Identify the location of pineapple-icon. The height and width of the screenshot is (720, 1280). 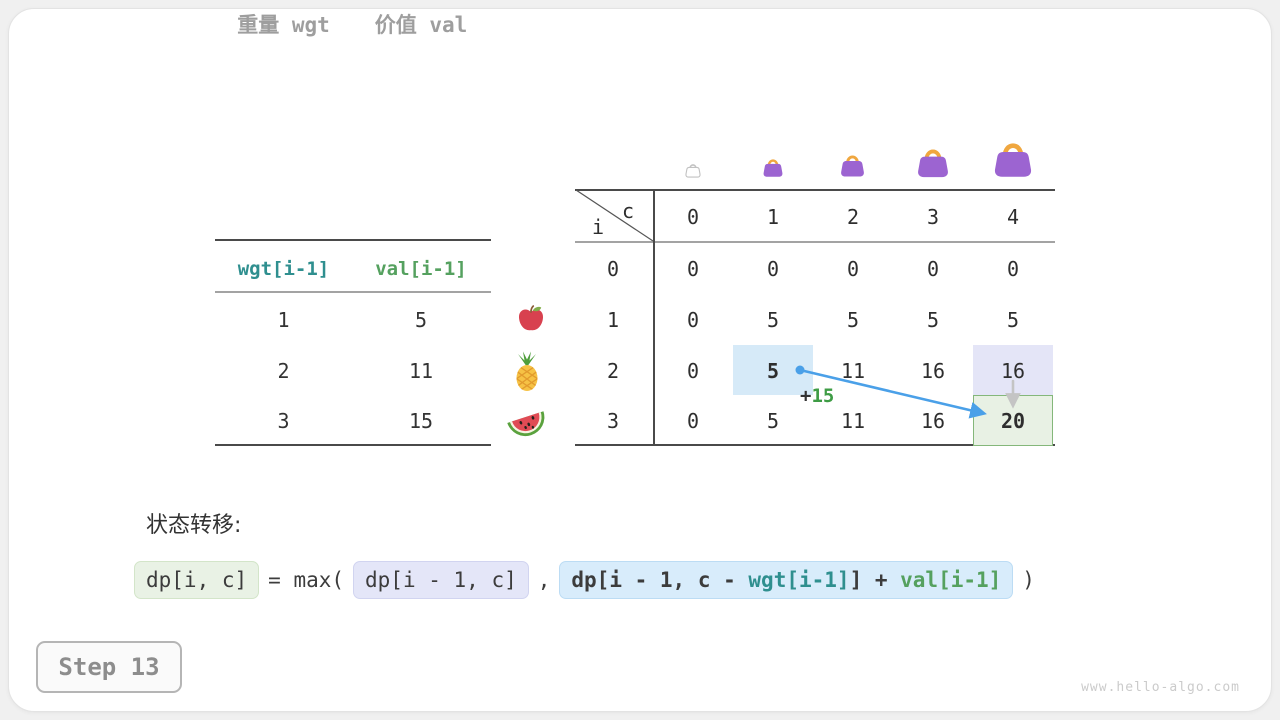
(527, 373).